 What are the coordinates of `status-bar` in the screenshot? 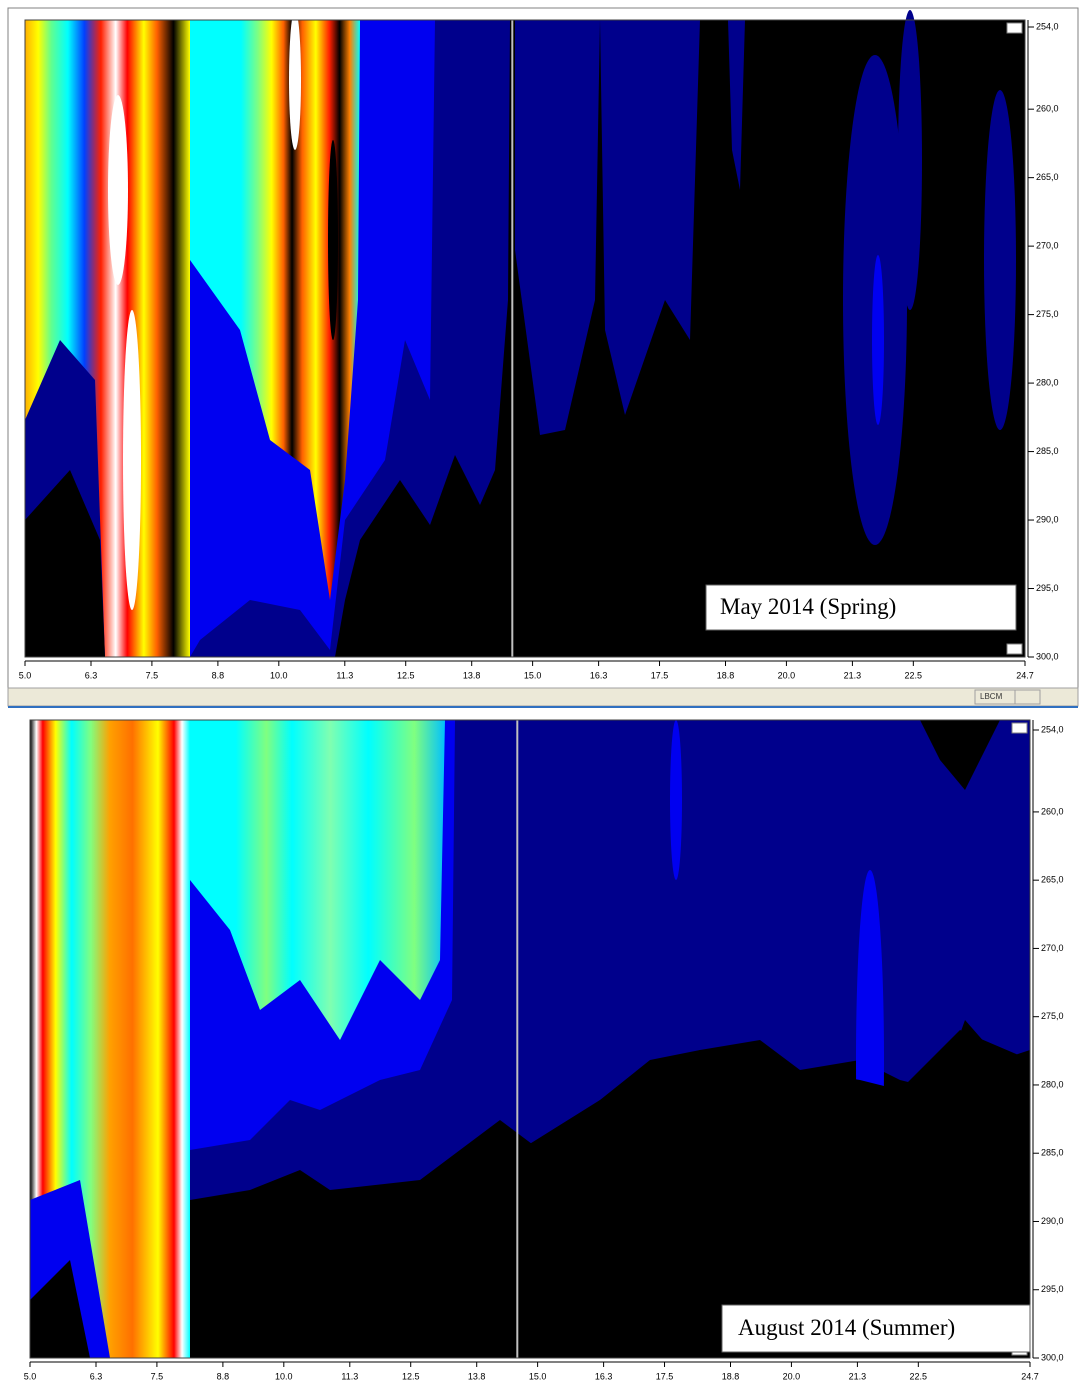 It's located at (543, 697).